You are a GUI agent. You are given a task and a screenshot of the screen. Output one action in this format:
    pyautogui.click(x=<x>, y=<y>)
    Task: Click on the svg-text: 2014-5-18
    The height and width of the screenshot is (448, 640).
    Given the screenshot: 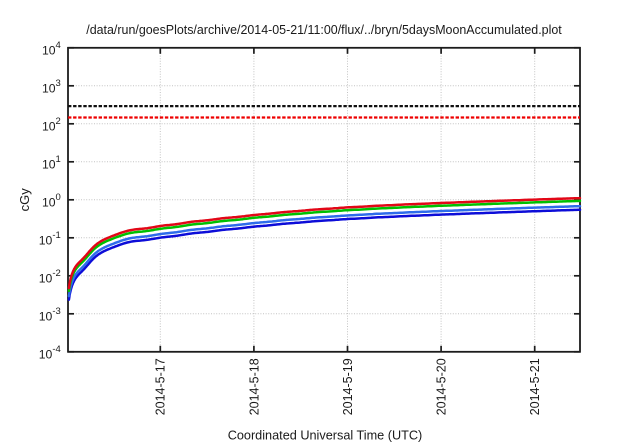 What is the action you would take?
    pyautogui.click(x=254, y=386)
    